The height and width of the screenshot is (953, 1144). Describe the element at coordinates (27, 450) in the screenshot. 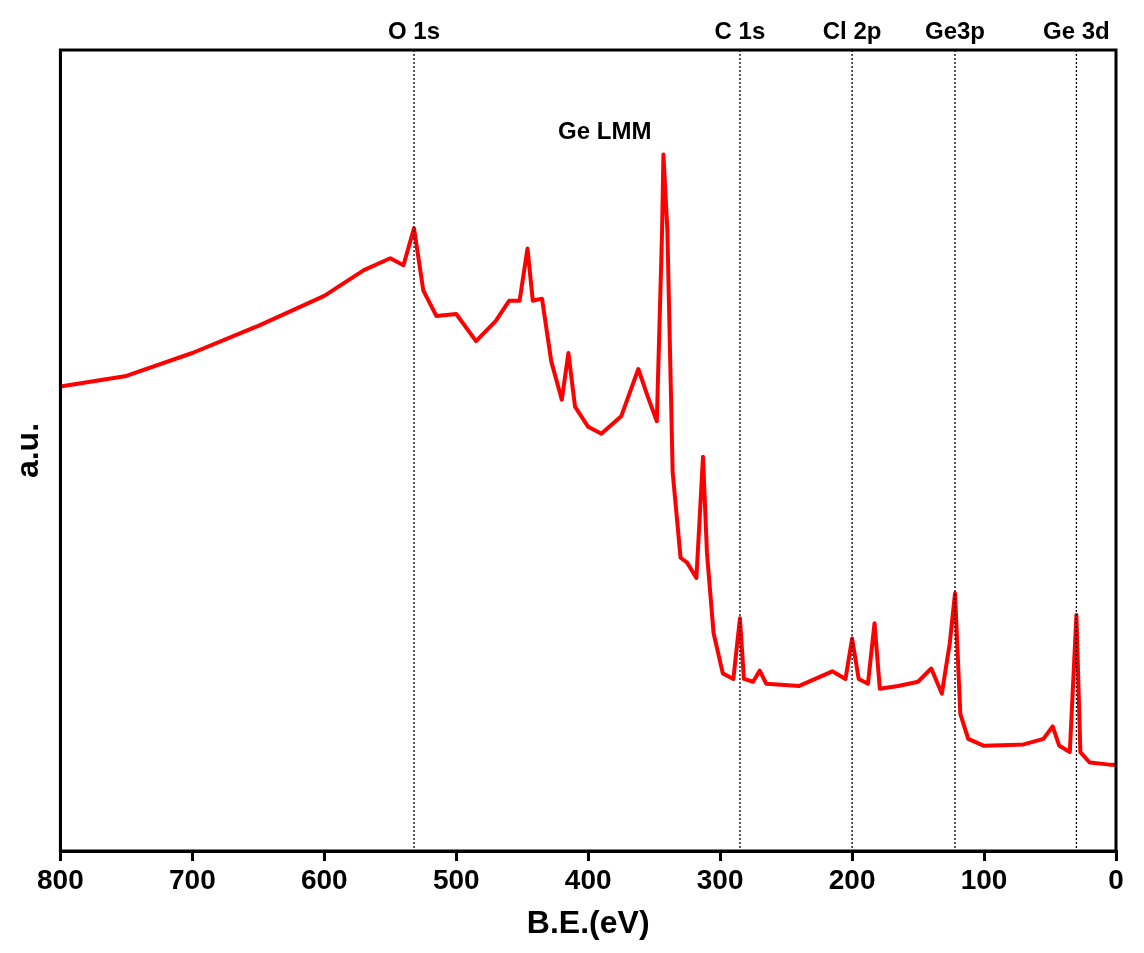

I see `y-axis-title: a.u.` at that location.